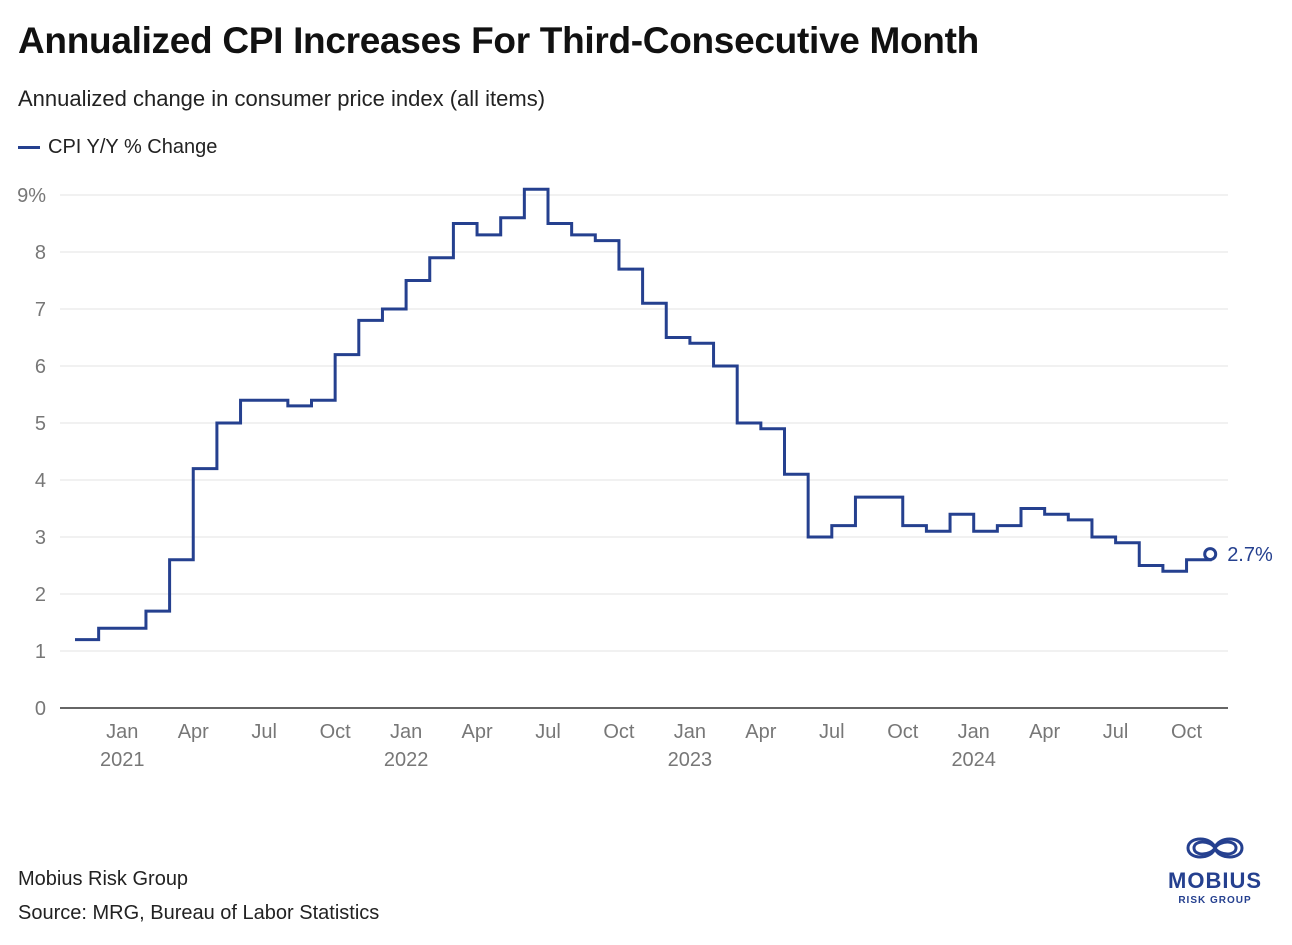 This screenshot has width=1292, height=945. I want to click on x-tick-year-label: 2021, so click(122, 760).